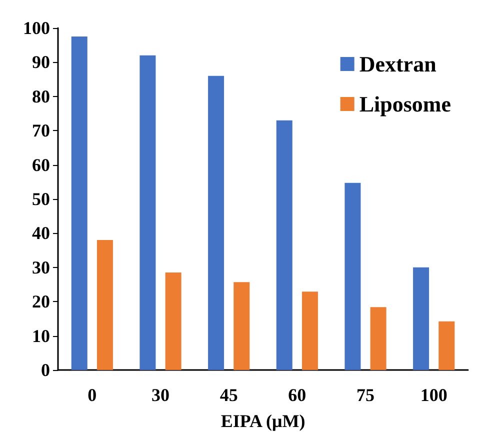  What do you see at coordinates (92, 395) in the screenshot?
I see `x-tick-label: 0` at bounding box center [92, 395].